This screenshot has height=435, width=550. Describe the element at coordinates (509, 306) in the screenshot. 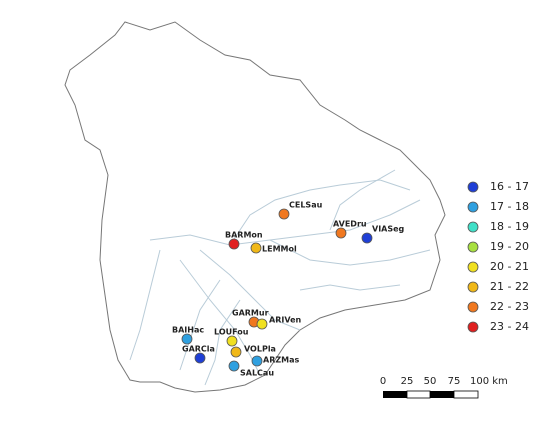

I see `legend-label: 22 - 23` at that location.